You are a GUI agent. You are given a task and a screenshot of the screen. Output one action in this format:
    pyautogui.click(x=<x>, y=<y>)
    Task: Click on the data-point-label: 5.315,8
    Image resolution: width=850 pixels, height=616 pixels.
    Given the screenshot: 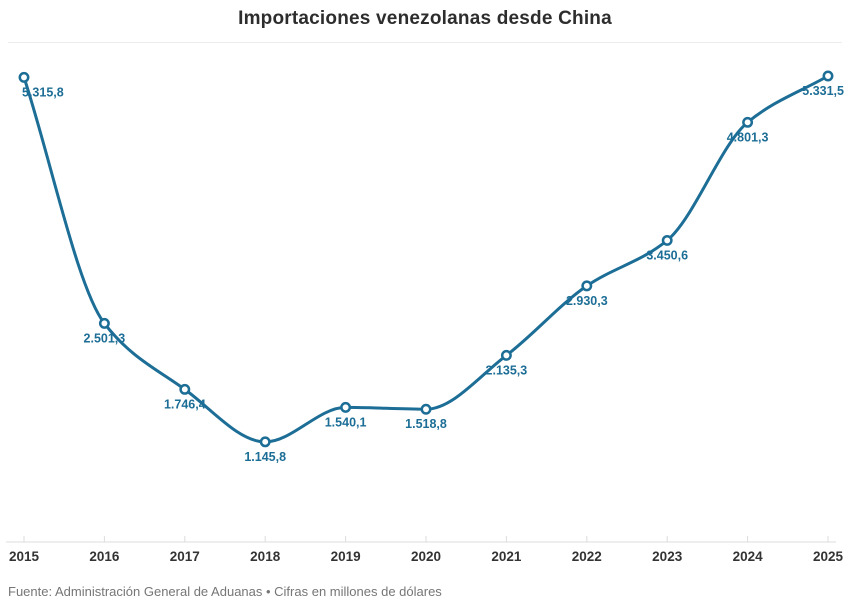 What is the action you would take?
    pyautogui.click(x=43, y=92)
    